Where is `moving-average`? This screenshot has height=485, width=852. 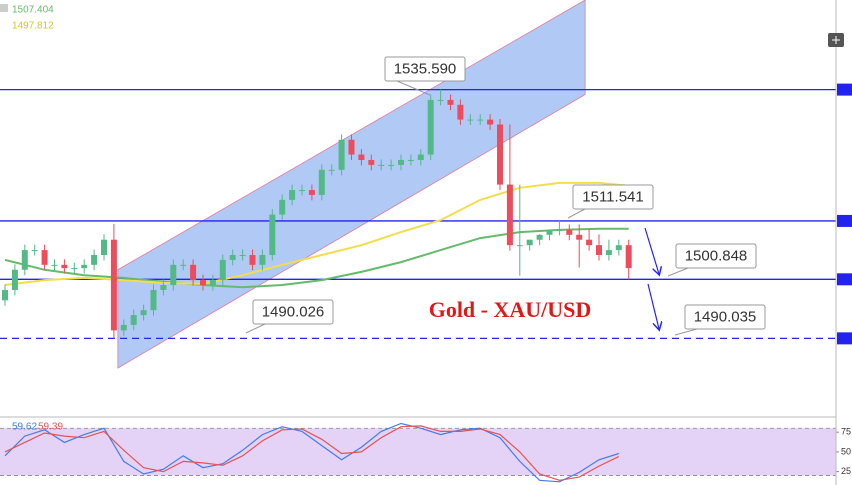
moving-average is located at coordinates (316, 258).